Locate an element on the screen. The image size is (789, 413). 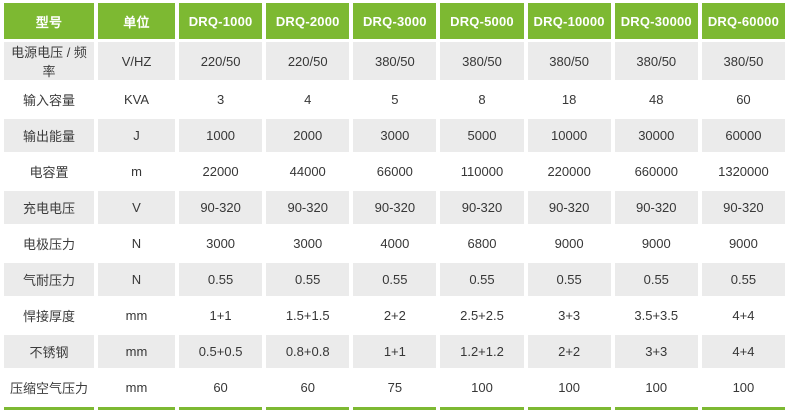
cell-value: 18 is located at coordinates (569, 99).